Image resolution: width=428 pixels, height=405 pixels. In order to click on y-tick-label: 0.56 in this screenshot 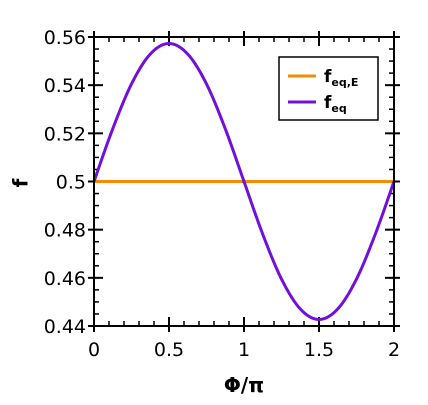, I will do `click(65, 38)`.